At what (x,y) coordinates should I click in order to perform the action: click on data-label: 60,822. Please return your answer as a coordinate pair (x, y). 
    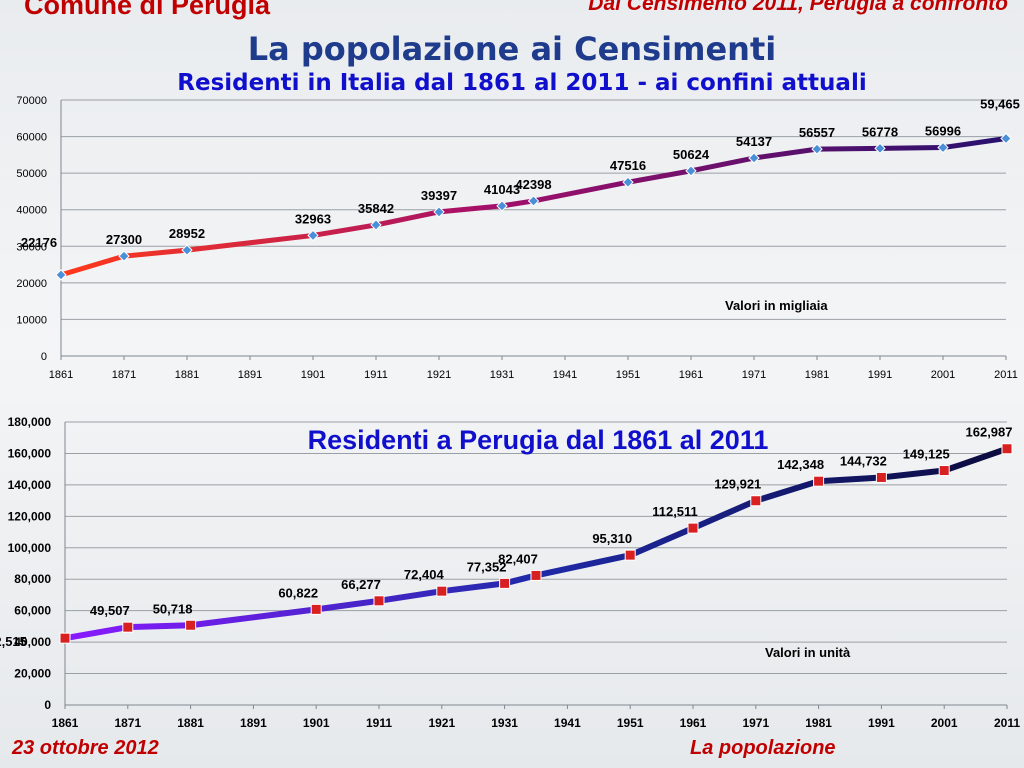
    Looking at the image, I should click on (298, 592).